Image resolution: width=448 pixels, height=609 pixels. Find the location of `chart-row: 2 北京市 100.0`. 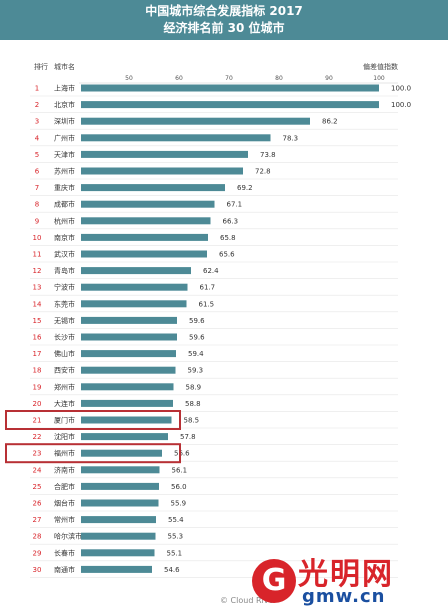

chart-row: 2 北京市 100.0 is located at coordinates (220, 106).